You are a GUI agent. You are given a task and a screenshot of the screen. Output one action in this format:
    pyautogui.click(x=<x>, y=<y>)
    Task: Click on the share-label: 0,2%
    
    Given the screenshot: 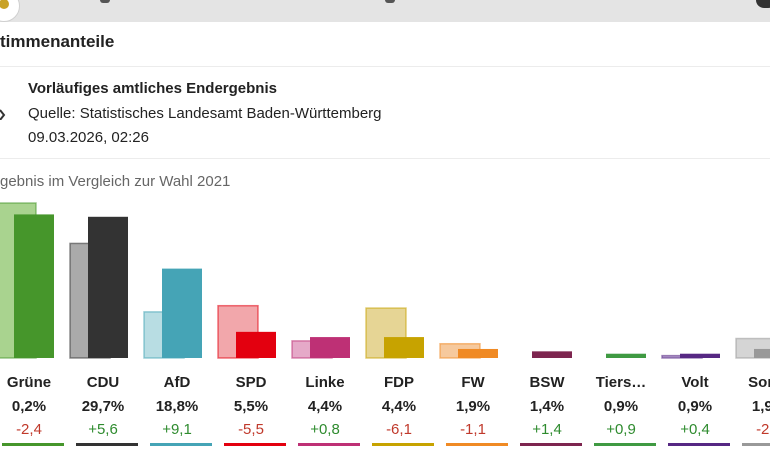 What is the action you would take?
    pyautogui.click(x=29, y=406)
    